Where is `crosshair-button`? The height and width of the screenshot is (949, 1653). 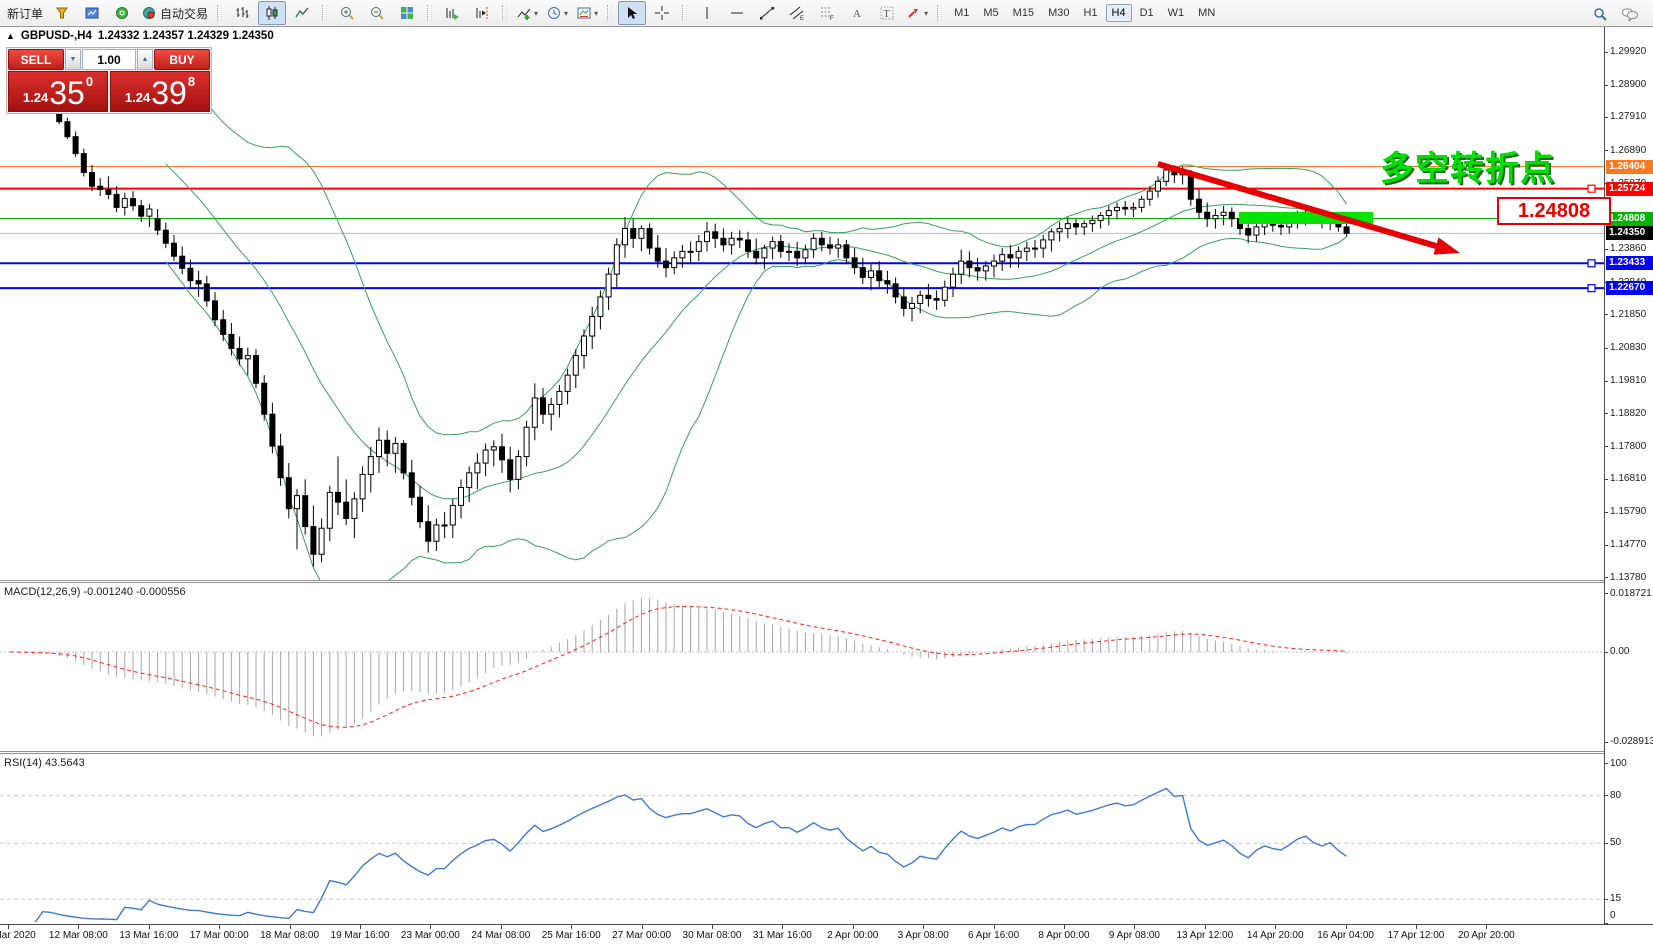
crosshair-button is located at coordinates (662, 13).